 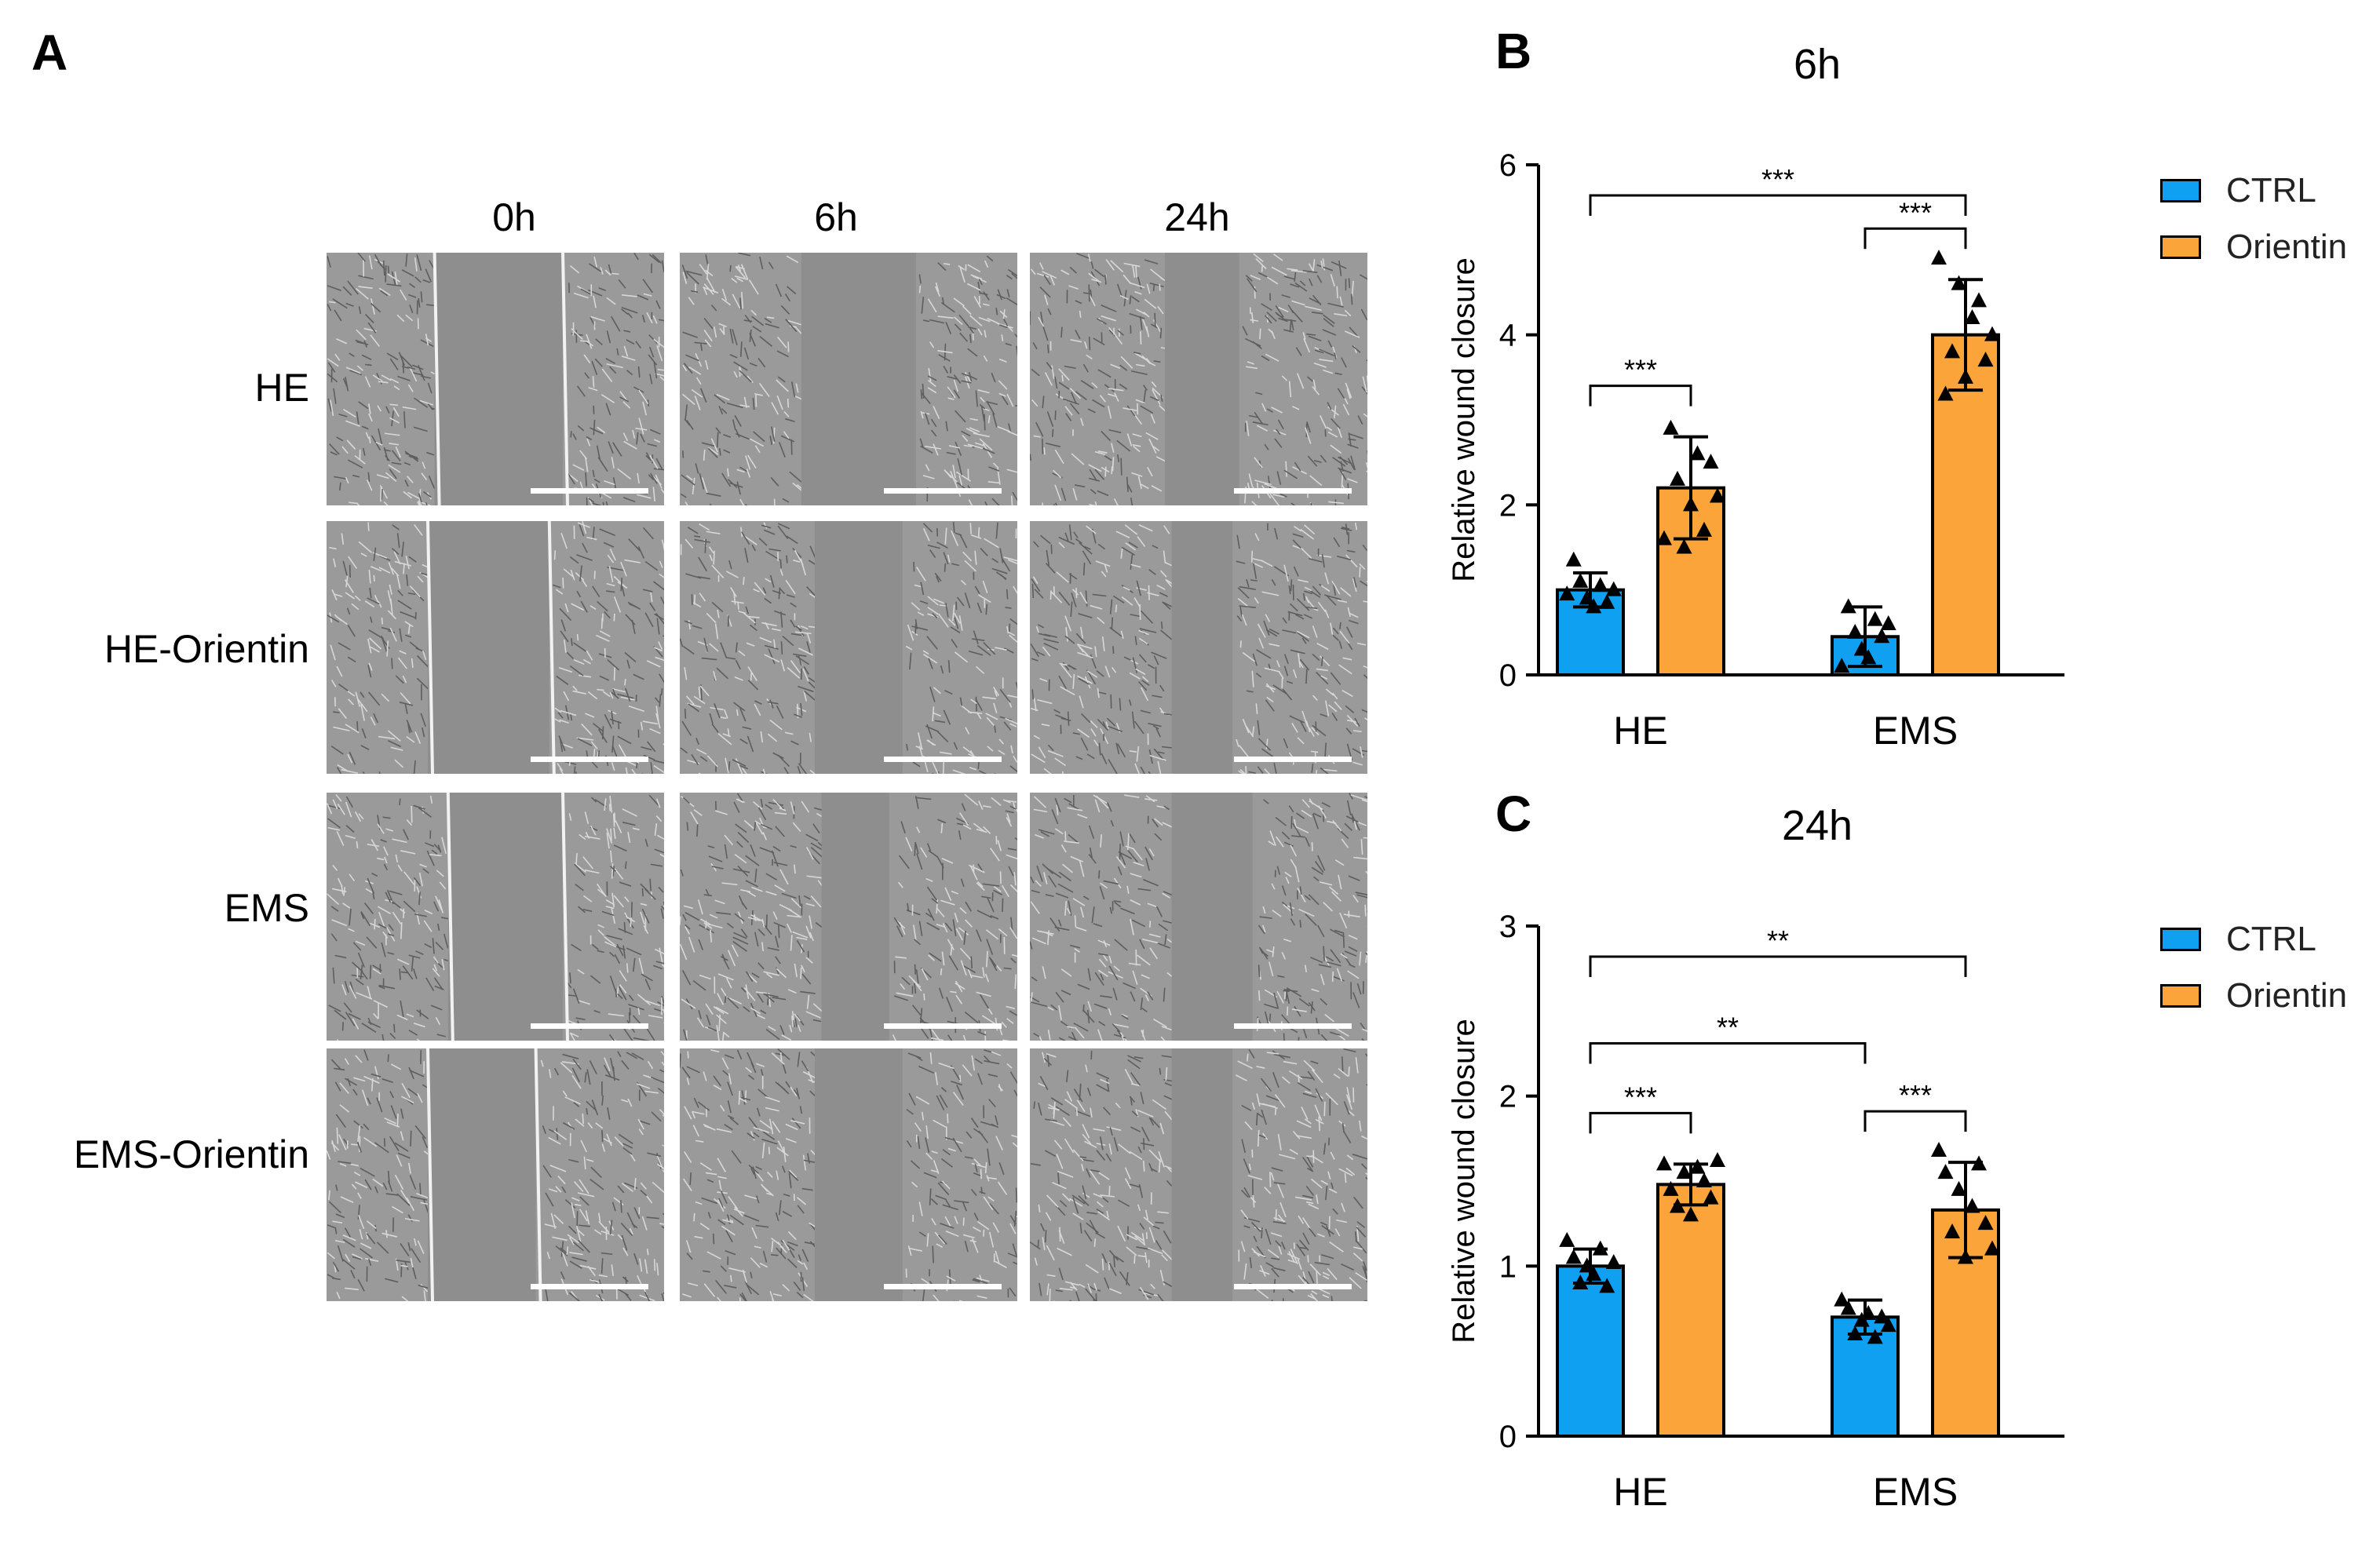 I want to click on chart-title: 6h, so click(x=1817, y=67).